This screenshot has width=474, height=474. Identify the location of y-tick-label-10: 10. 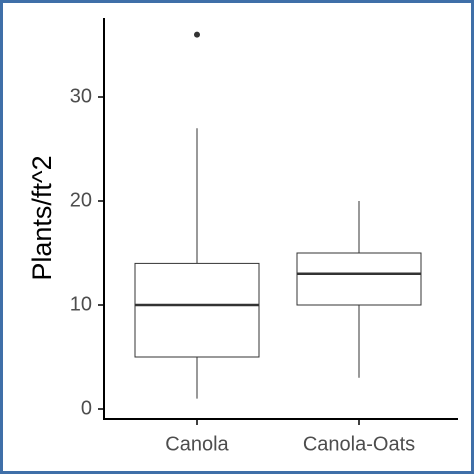
(81, 304).